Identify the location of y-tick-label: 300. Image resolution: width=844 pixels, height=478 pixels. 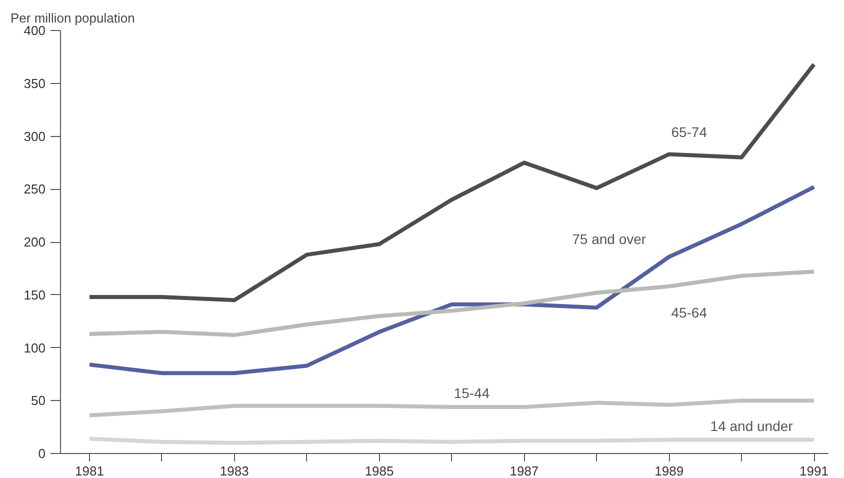
(35, 136).